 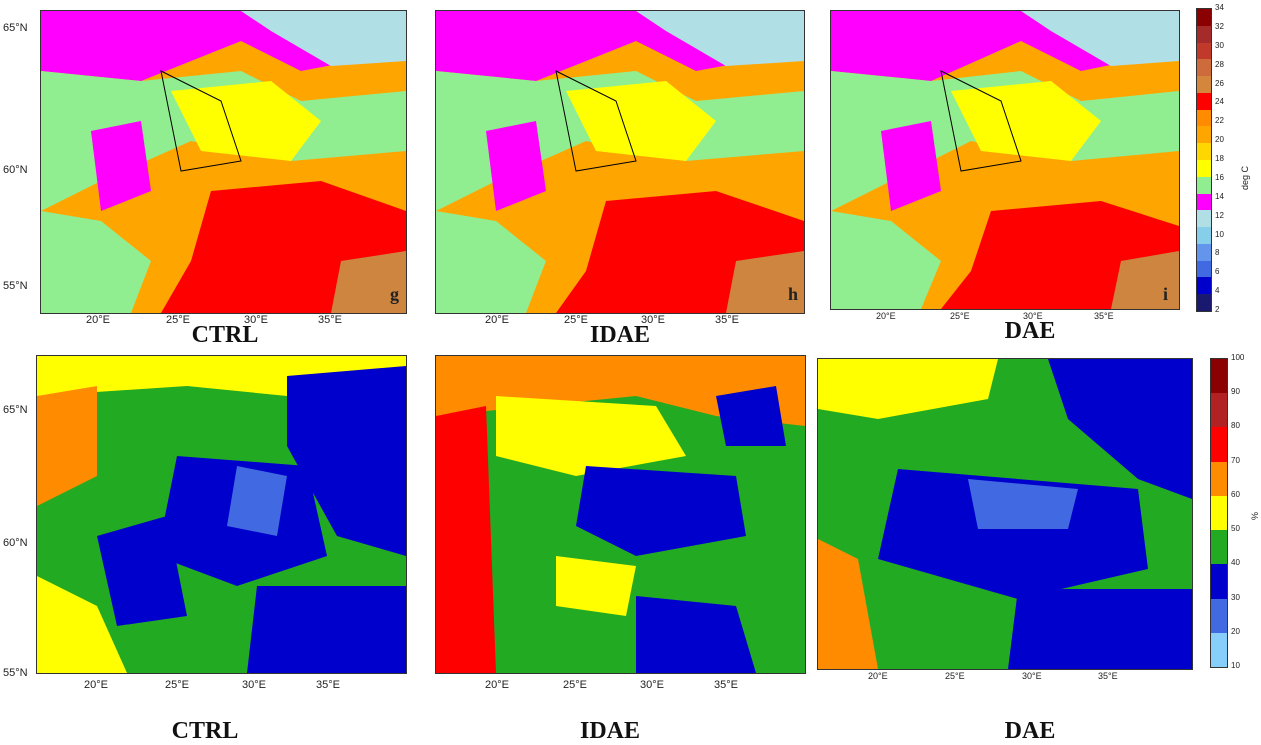 What do you see at coordinates (1005, 160) in the screenshot?
I see `temperature-map-dae` at bounding box center [1005, 160].